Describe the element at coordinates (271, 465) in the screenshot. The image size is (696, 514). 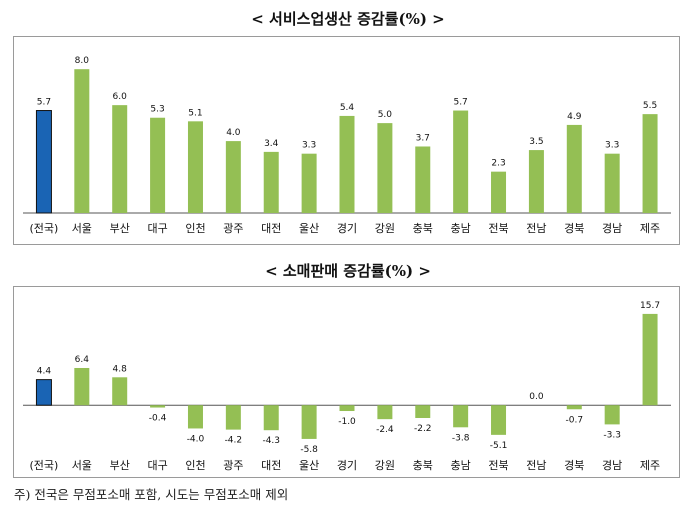
I see `chart-2-category-label-6: 대전` at that location.